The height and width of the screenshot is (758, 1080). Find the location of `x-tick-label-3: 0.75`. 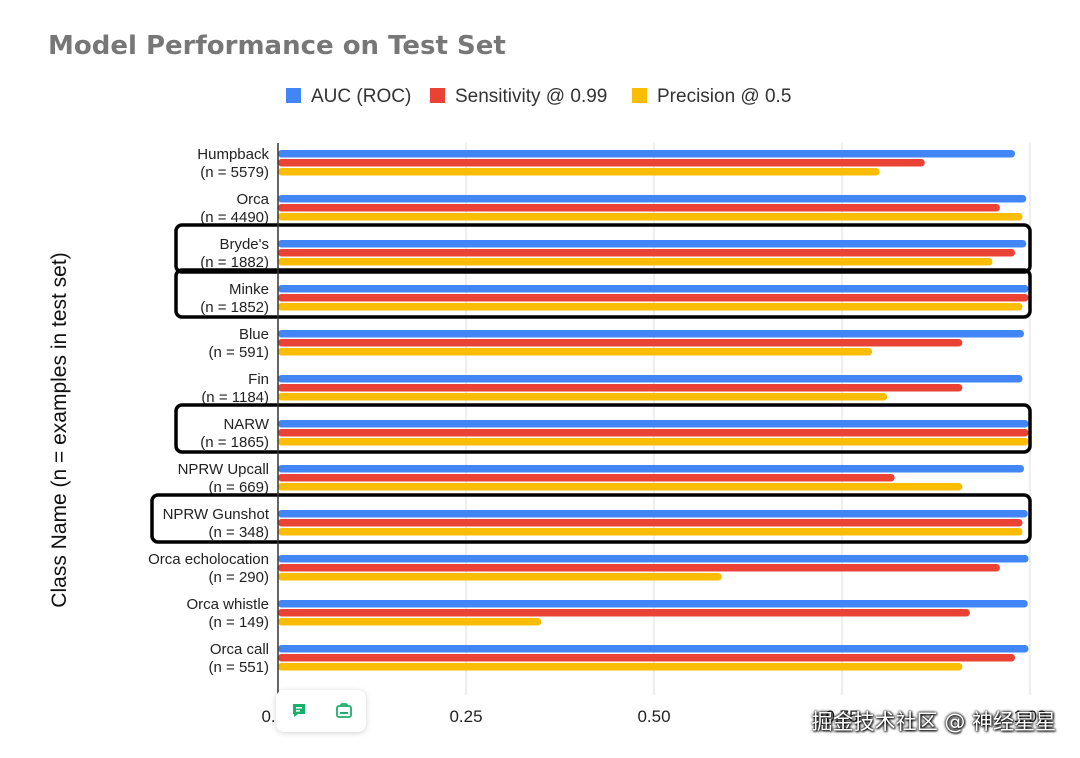

x-tick-label-3: 0.75 is located at coordinates (841, 716).